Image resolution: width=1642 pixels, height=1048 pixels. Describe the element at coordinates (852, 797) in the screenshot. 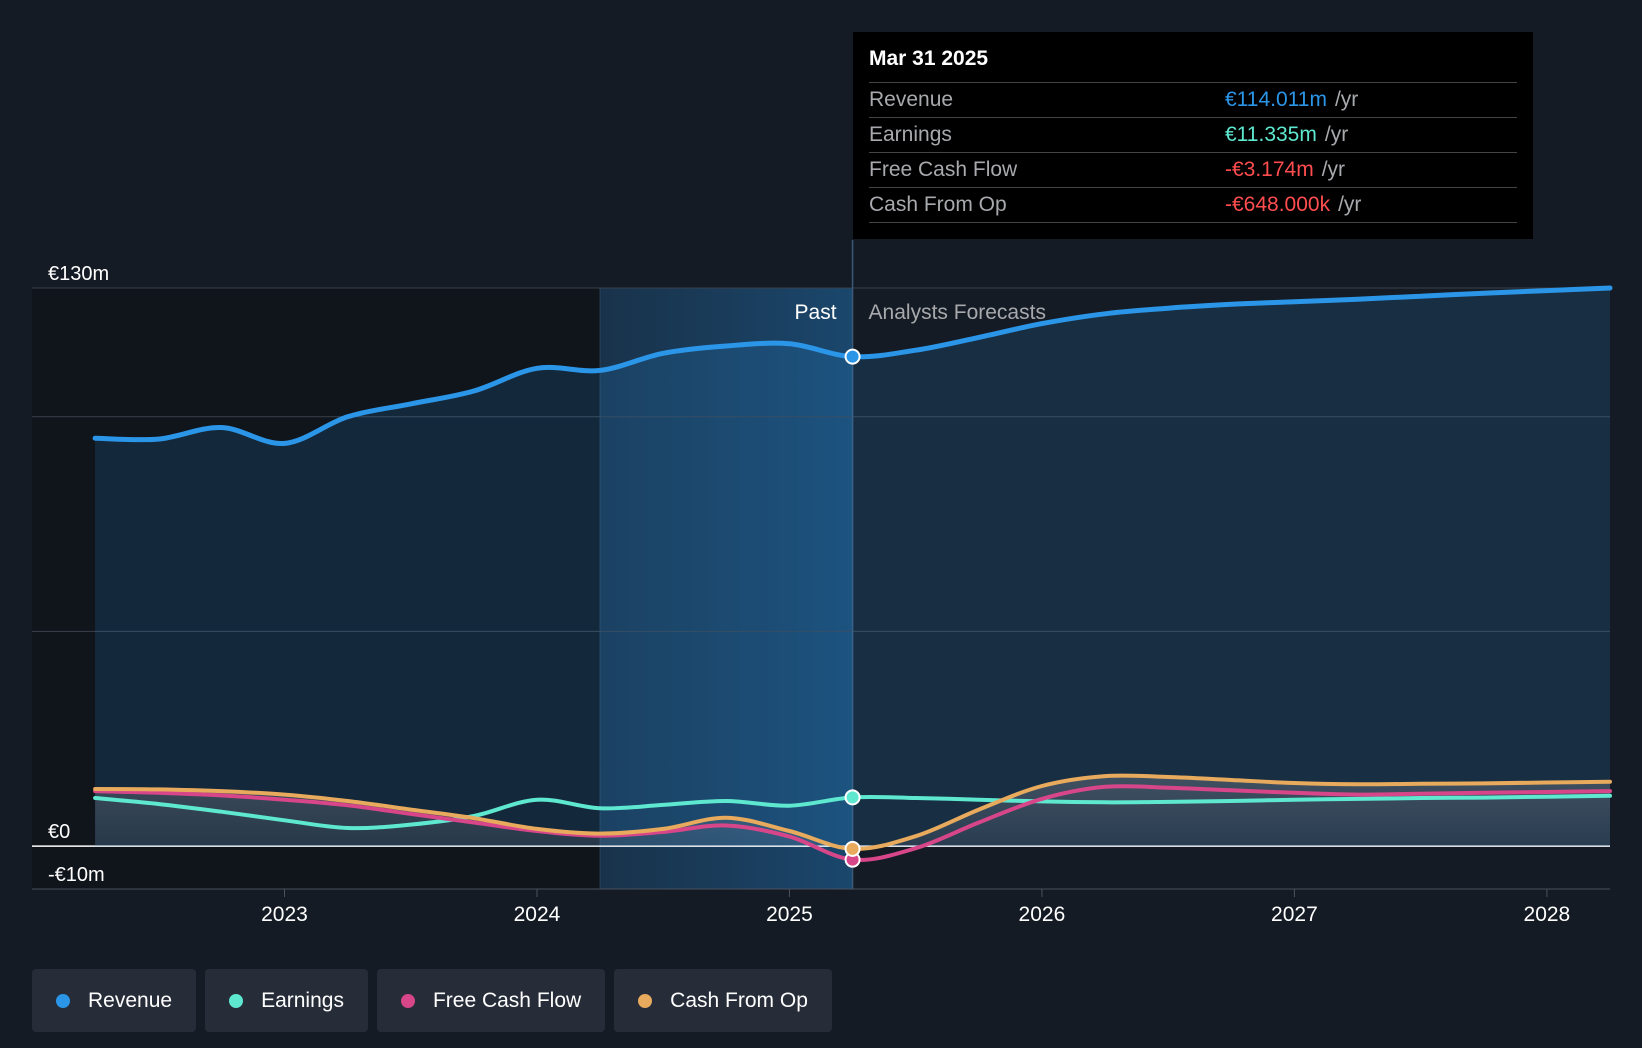

I see `marker-earnings` at that location.